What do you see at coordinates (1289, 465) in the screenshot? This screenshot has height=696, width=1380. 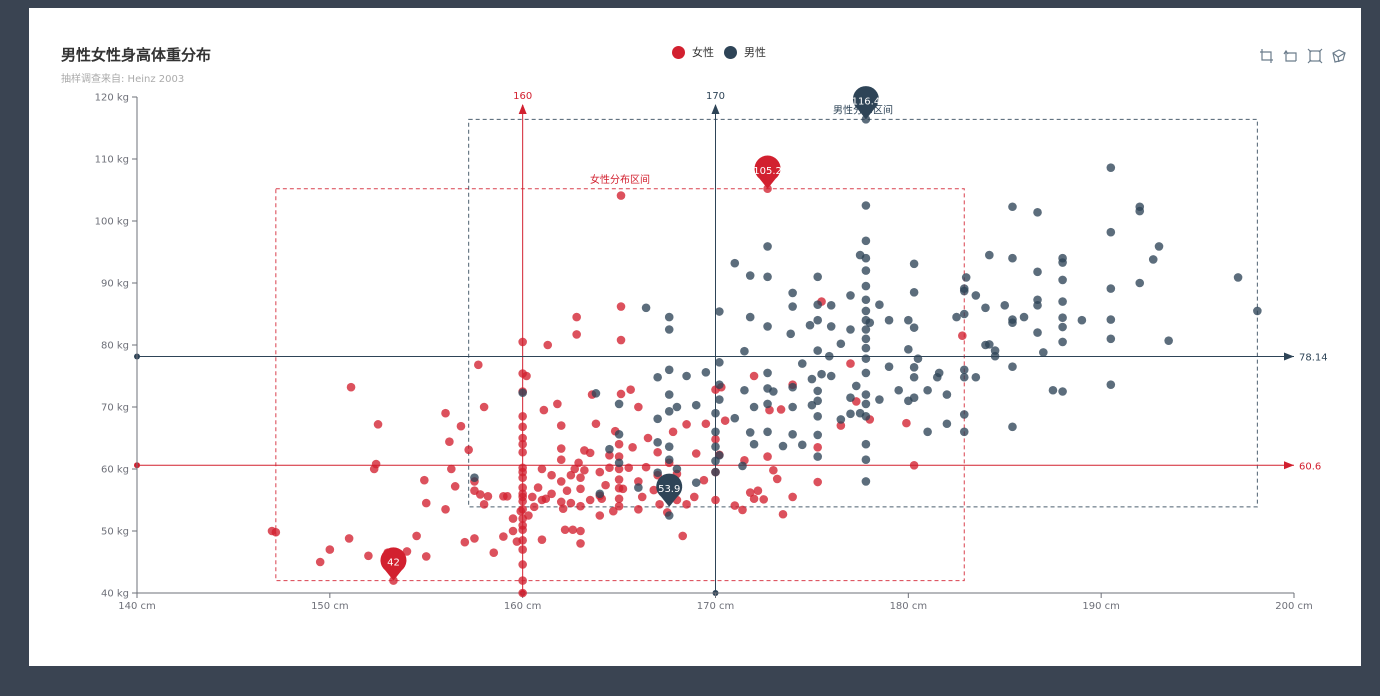 I see `mark-line-arrow` at bounding box center [1289, 465].